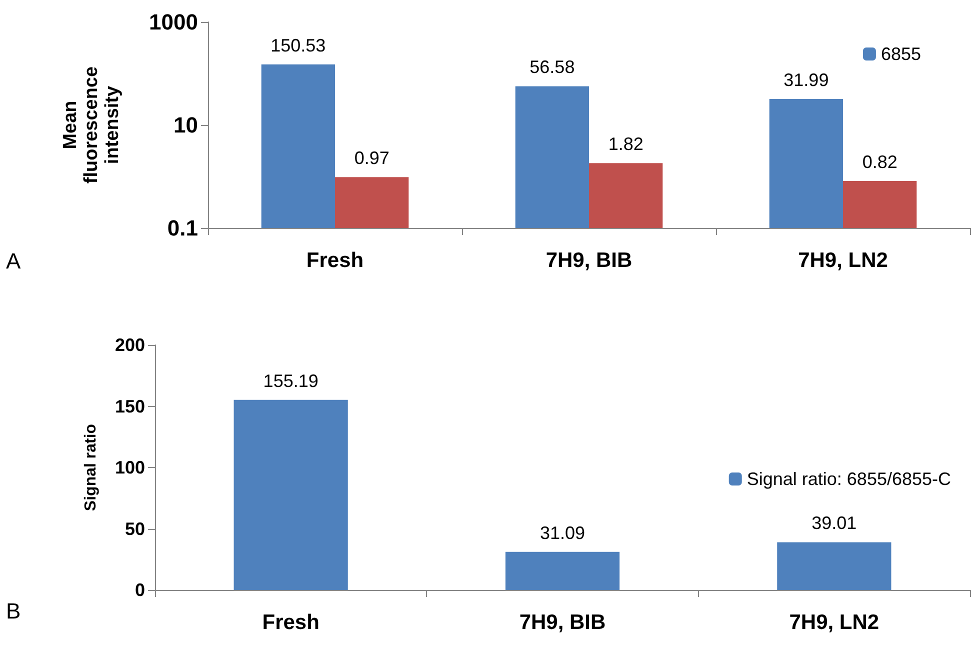 The height and width of the screenshot is (658, 976). Describe the element at coordinates (91, 125) in the screenshot. I see `y-axis-title: Mean fluorescence intensity` at that location.